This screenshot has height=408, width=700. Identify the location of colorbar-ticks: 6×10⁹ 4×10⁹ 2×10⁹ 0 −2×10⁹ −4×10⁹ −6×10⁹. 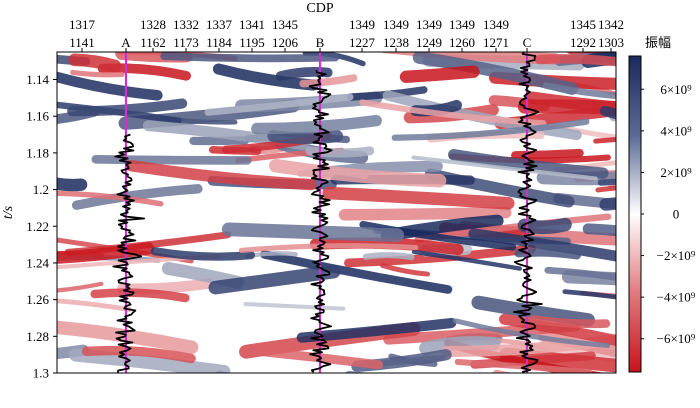
(668, 214).